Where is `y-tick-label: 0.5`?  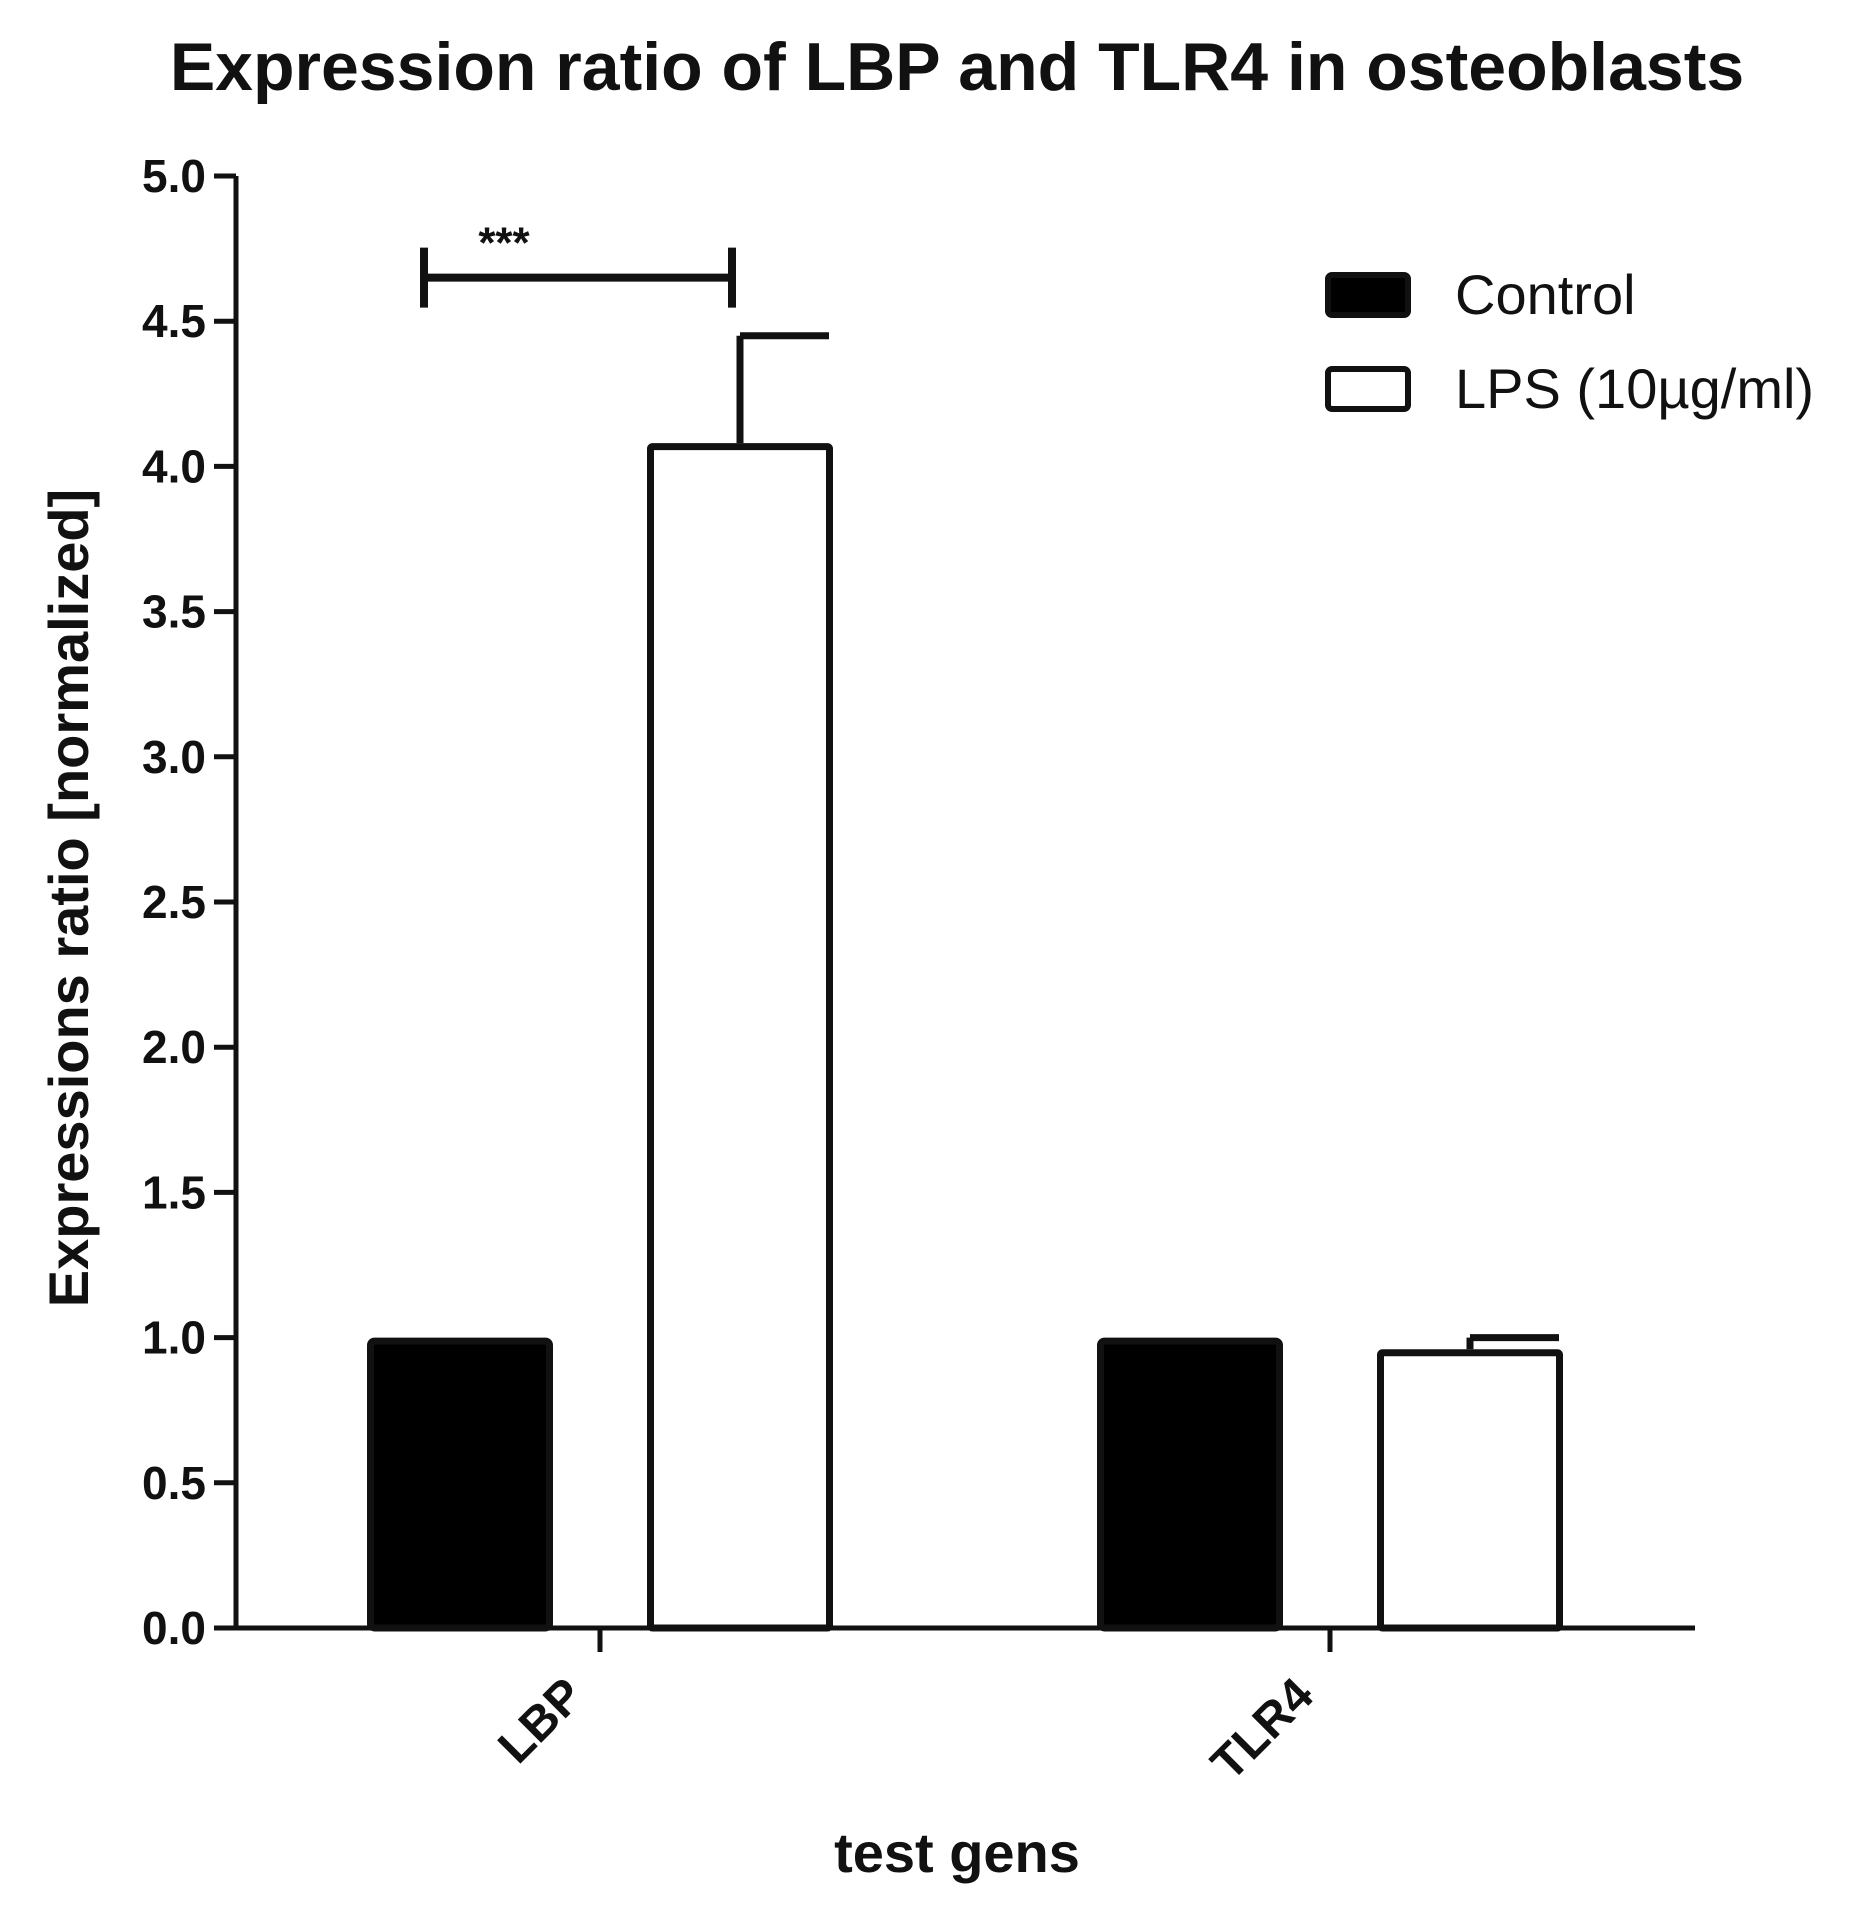 y-tick-label: 0.5 is located at coordinates (174, 1483).